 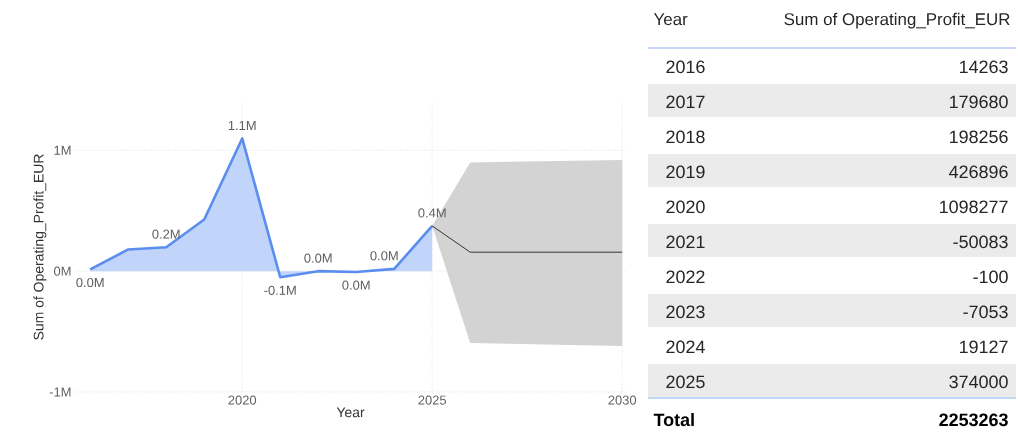 What do you see at coordinates (685, 207) in the screenshot?
I see `y-tick-label: 2020` at bounding box center [685, 207].